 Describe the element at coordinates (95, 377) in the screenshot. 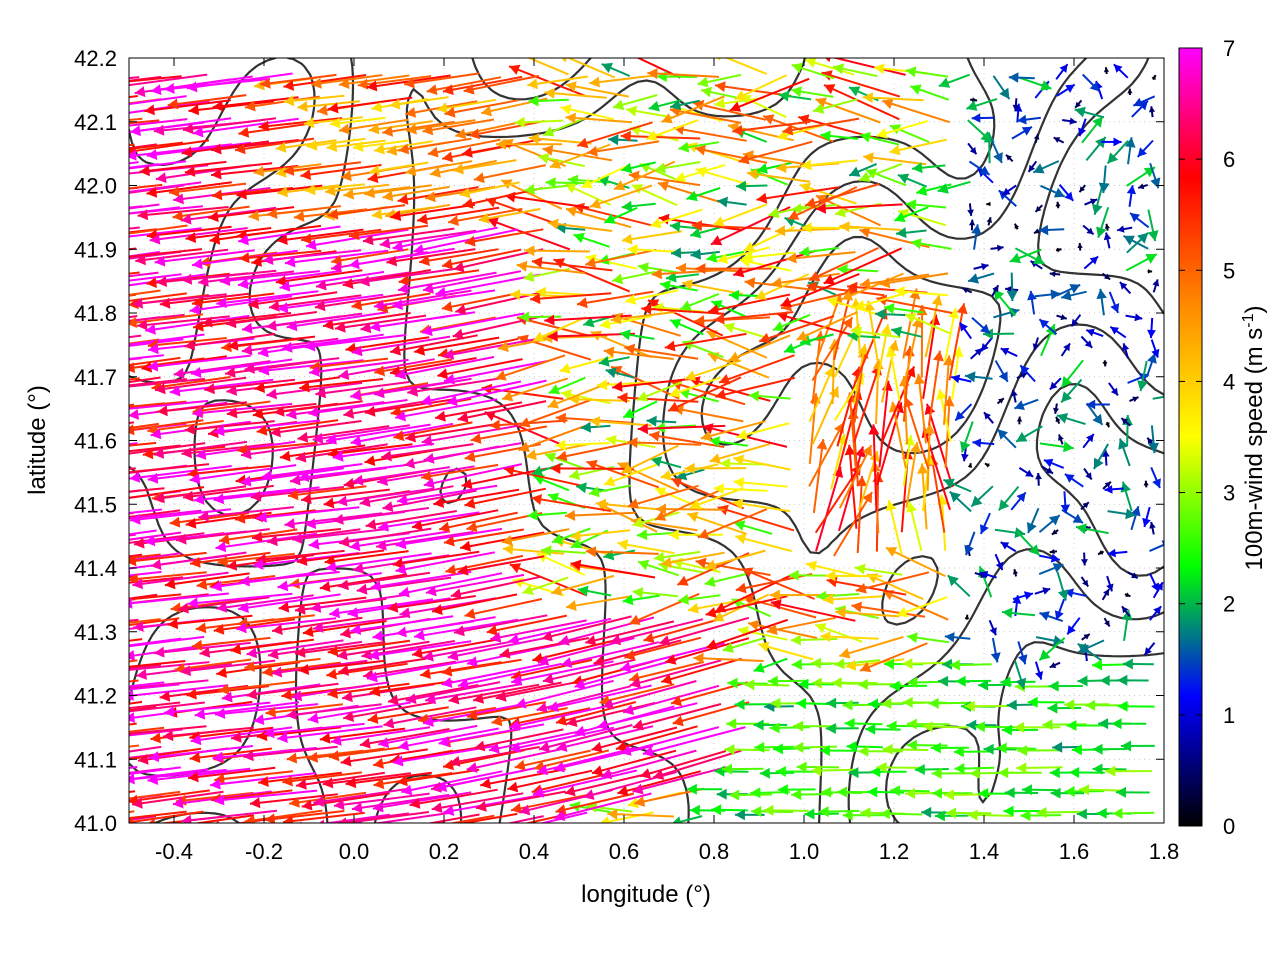

I see `y-tick-label: 41.7` at that location.